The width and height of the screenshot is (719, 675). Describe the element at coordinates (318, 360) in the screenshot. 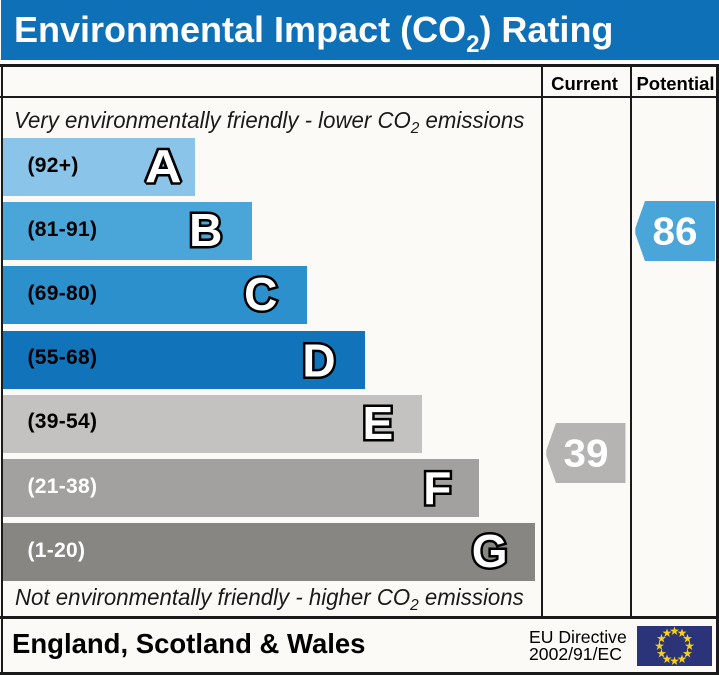

I see `svg-text: D` at that location.